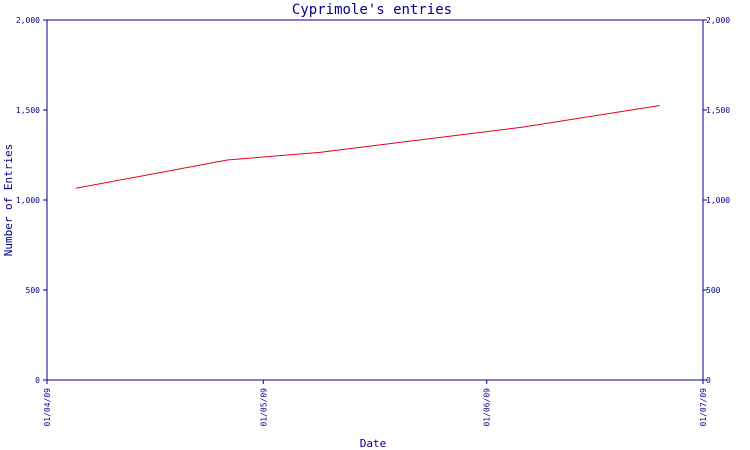  I want to click on right-y-tick-label: 1,000, so click(718, 200).